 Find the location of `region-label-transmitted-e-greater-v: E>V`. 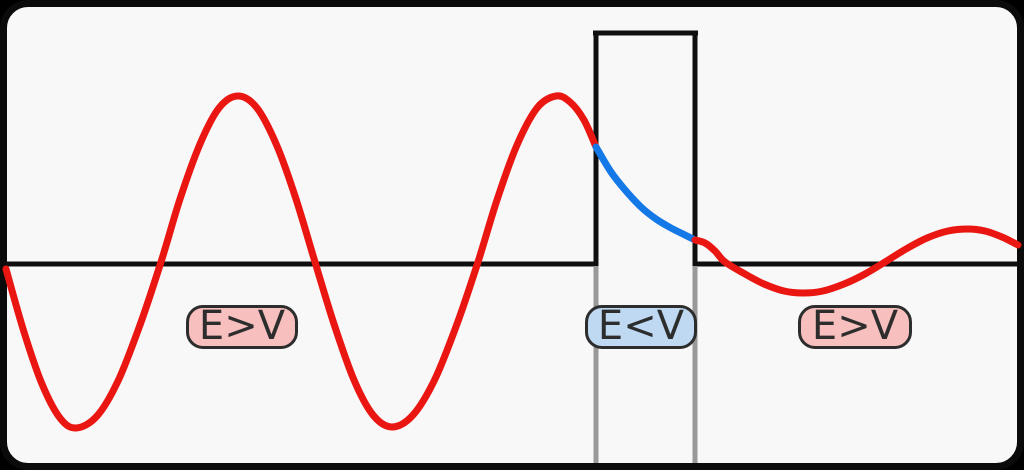

region-label-transmitted-e-greater-v: E>V is located at coordinates (855, 327).